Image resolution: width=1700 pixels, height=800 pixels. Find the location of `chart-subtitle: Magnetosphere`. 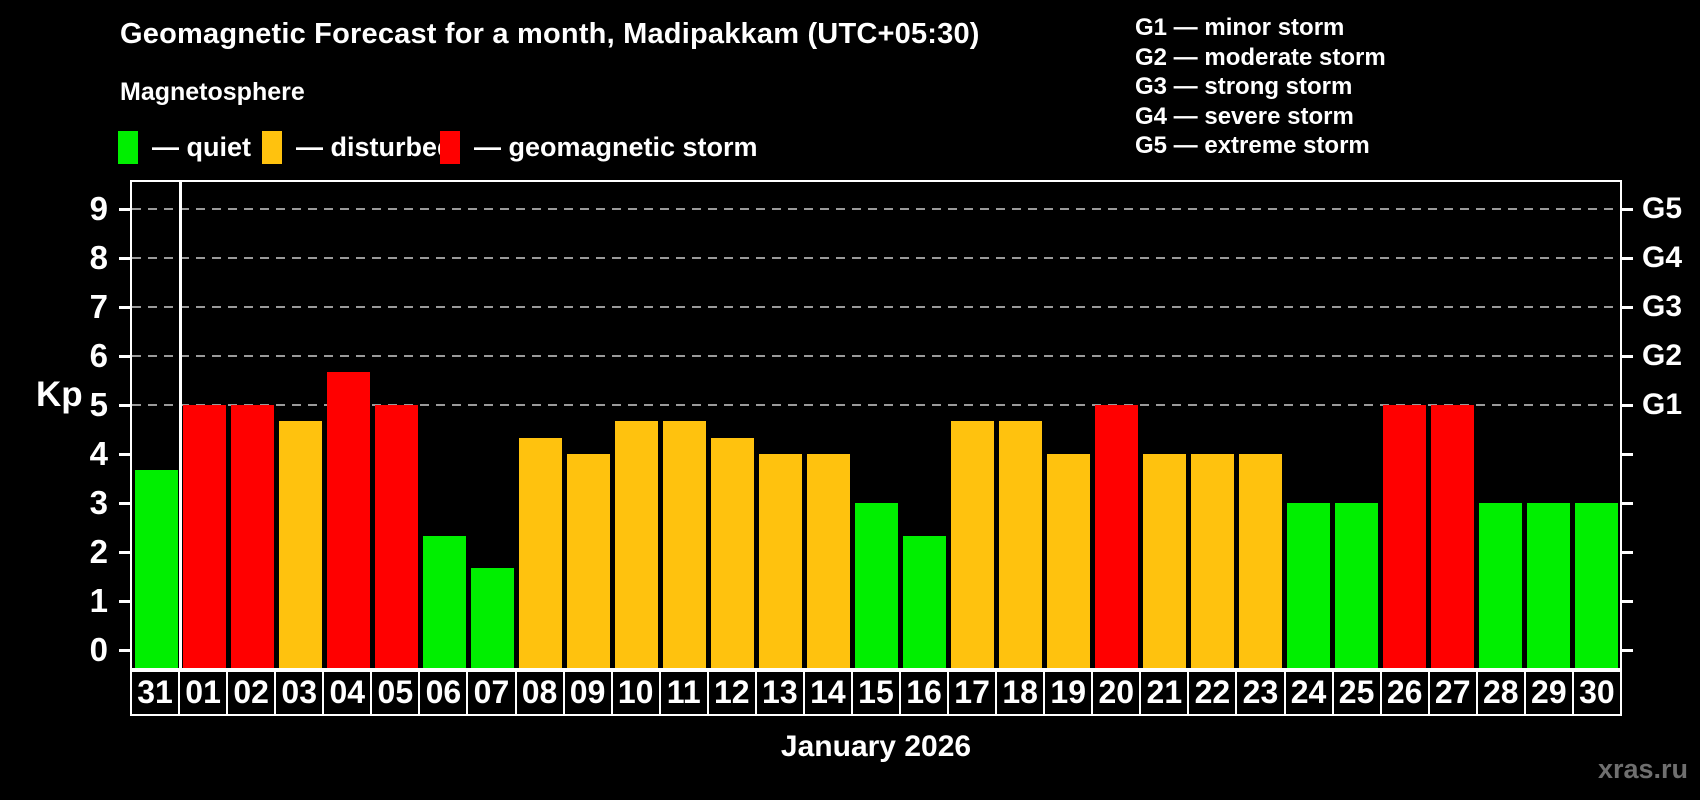

chart-subtitle: Magnetosphere is located at coordinates (212, 92).